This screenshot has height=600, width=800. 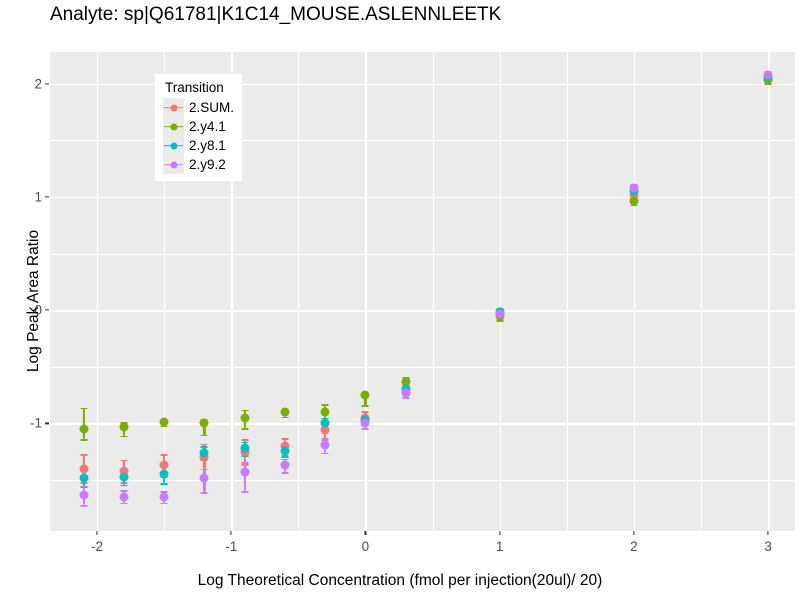 What do you see at coordinates (207, 145) in the screenshot?
I see `legend-item-label: 2.y8.1` at bounding box center [207, 145].